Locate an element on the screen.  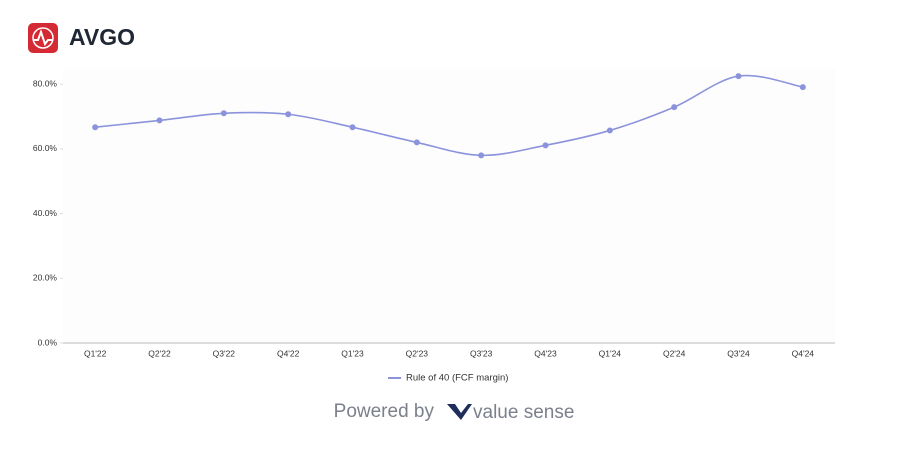
x-tick-label: Q1'24 is located at coordinates (610, 353).